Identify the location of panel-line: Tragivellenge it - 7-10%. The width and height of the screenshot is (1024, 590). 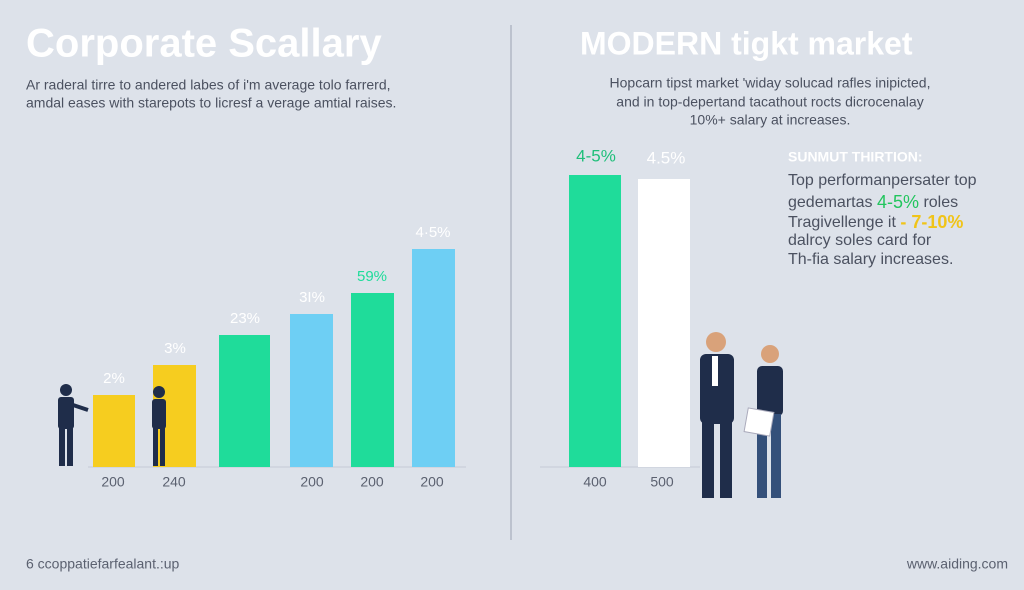
(875, 222).